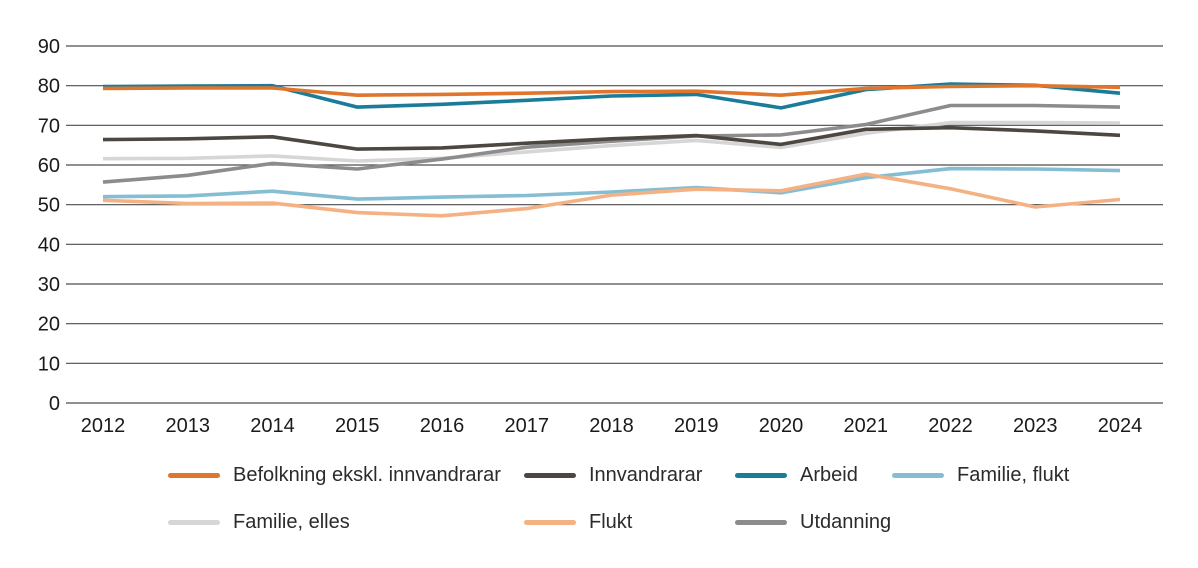 This screenshot has width=1198, height=568. What do you see at coordinates (781, 426) in the screenshot?
I see `x-tick-label: 2020` at bounding box center [781, 426].